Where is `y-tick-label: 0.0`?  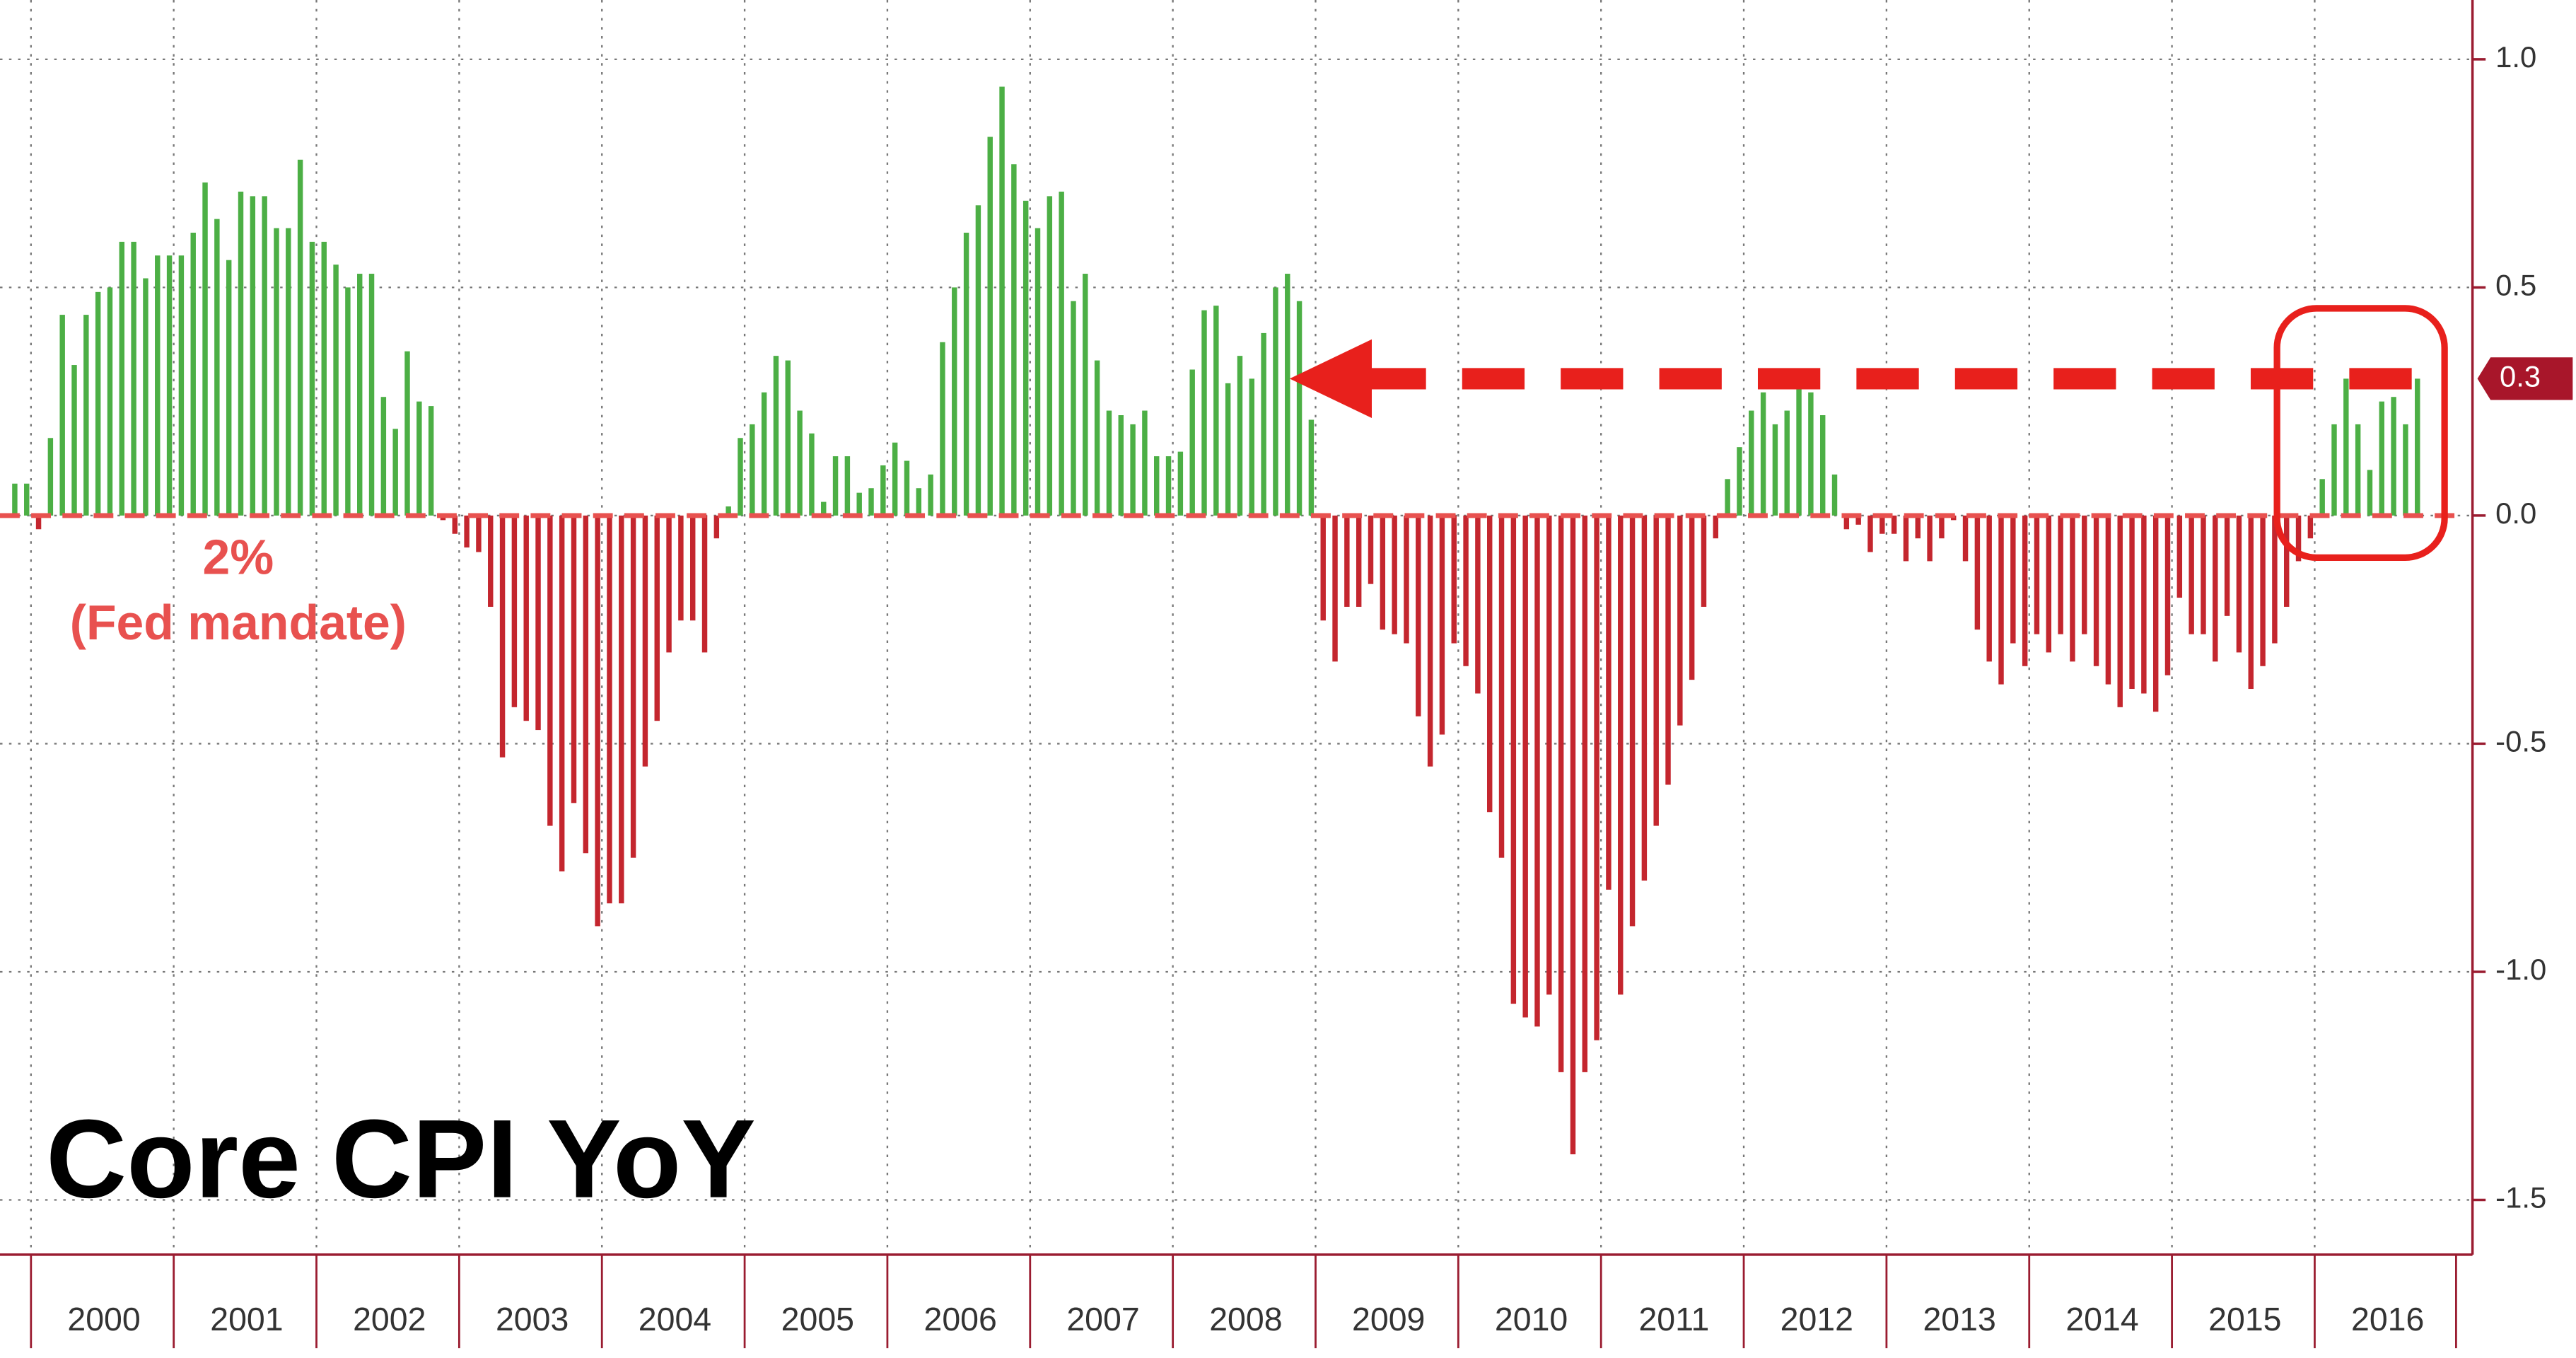
y-tick-label: 0.0 is located at coordinates (2515, 513).